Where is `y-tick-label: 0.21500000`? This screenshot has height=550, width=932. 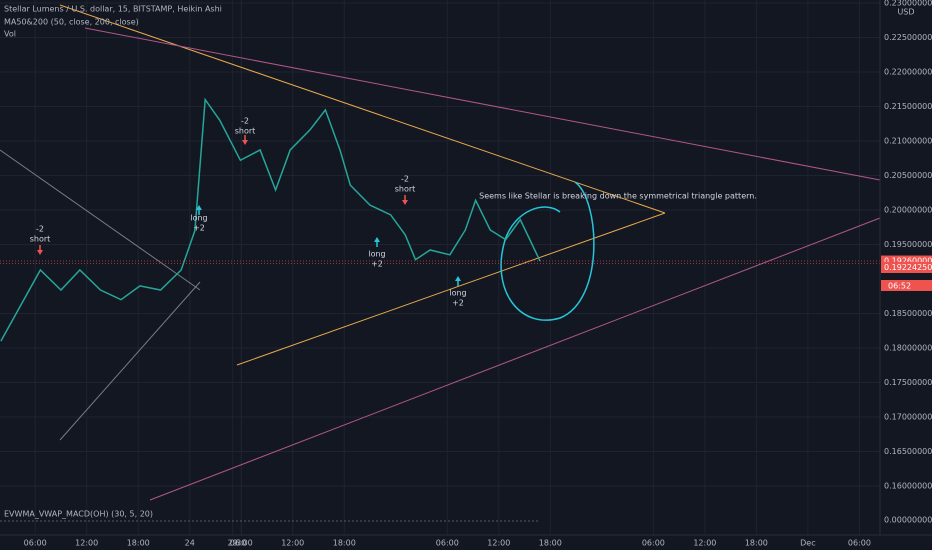
y-tick-label: 0.21500000 is located at coordinates (908, 106).